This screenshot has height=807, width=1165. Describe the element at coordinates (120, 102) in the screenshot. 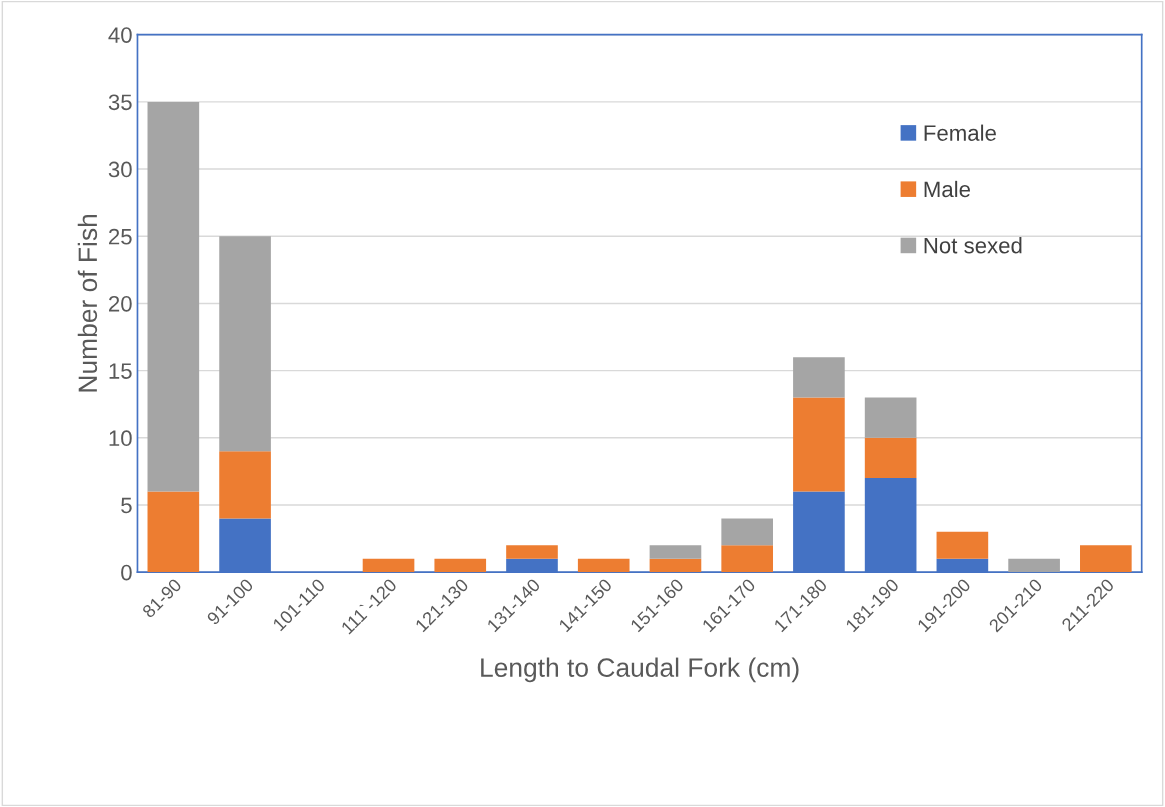

I see `y-tick-label: 35` at that location.